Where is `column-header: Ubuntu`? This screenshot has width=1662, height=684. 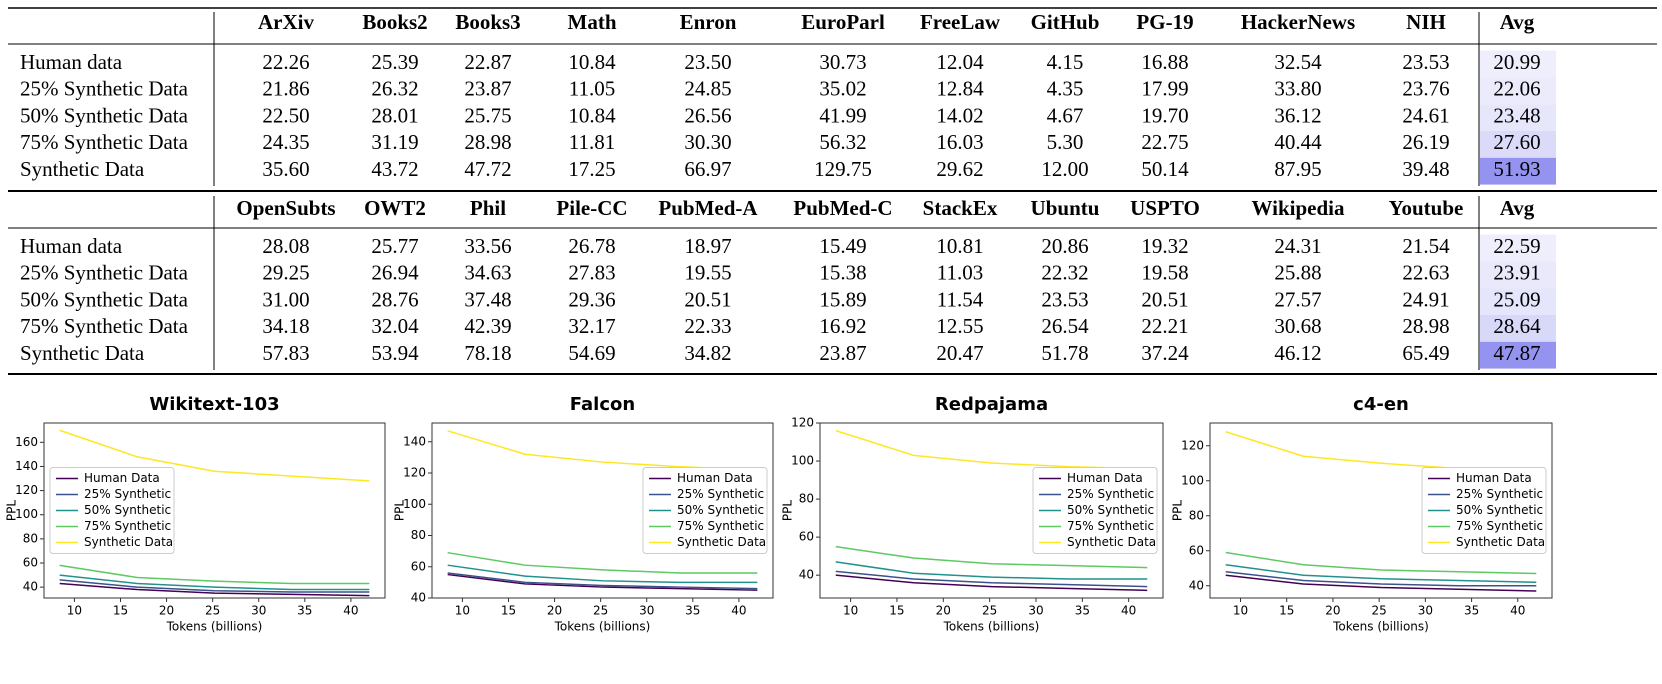 column-header: Ubuntu is located at coordinates (1065, 208).